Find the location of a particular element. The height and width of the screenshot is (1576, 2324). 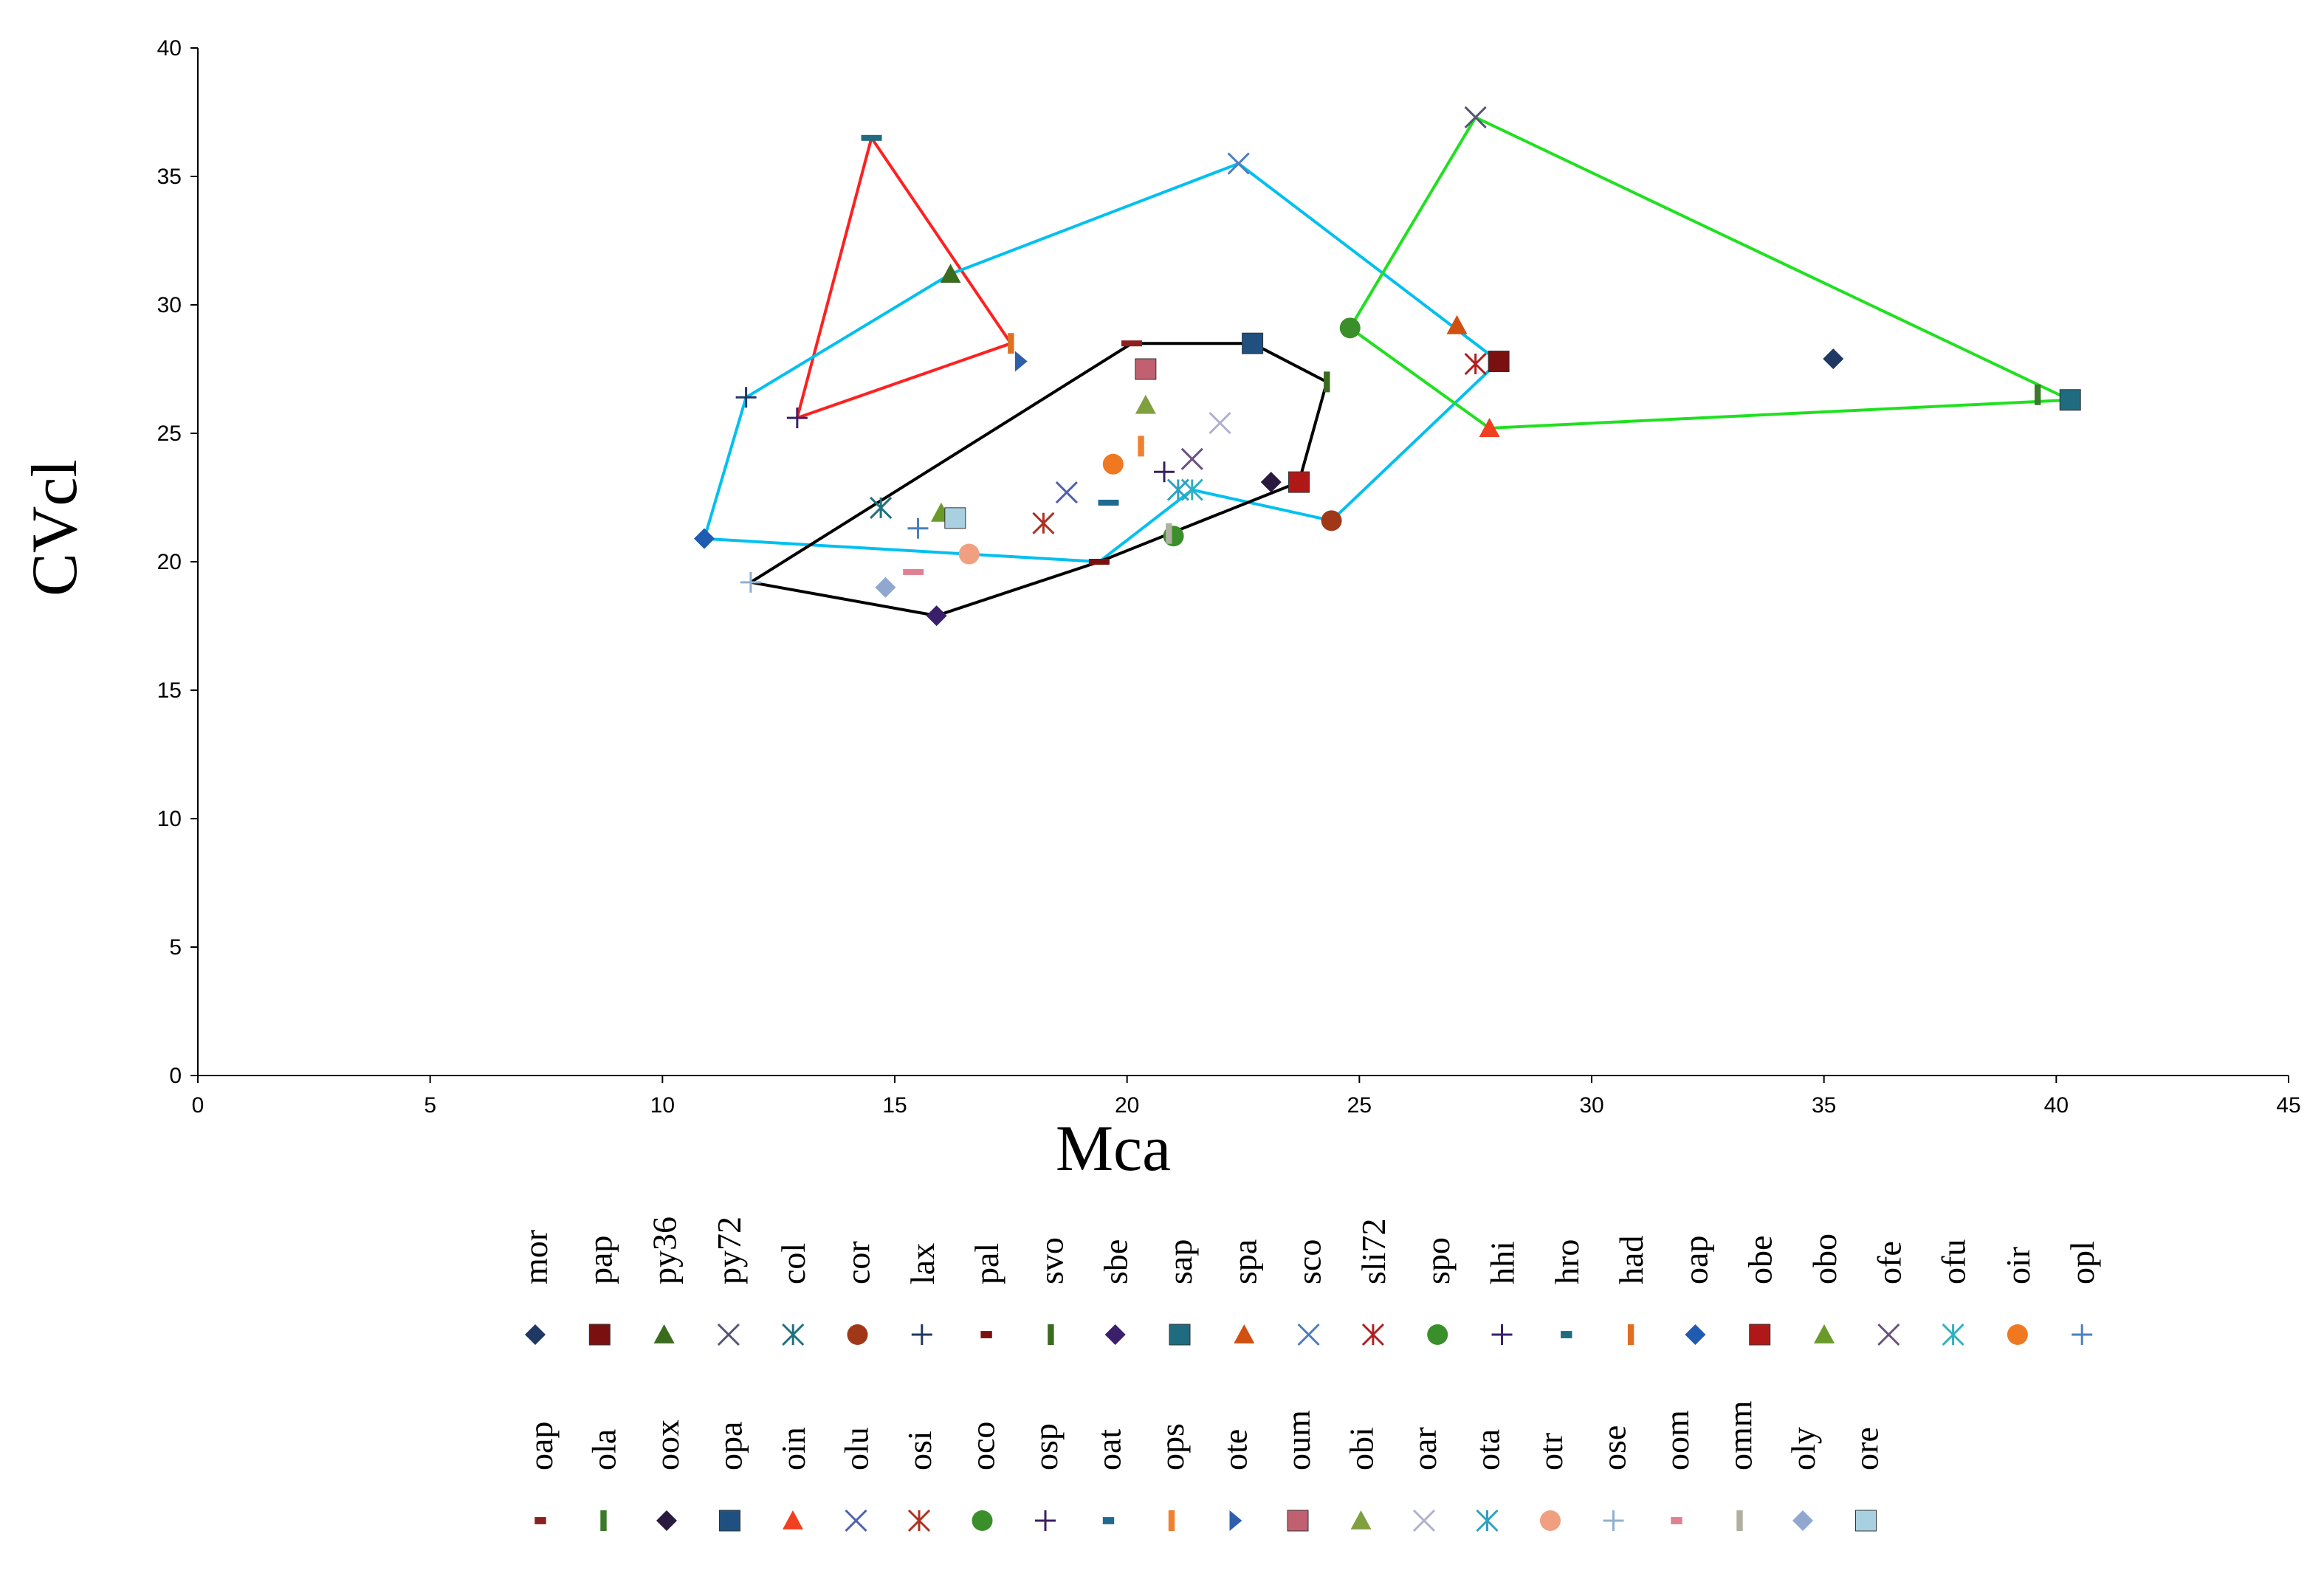

legend-marker-opl is located at coordinates (2082, 1334).